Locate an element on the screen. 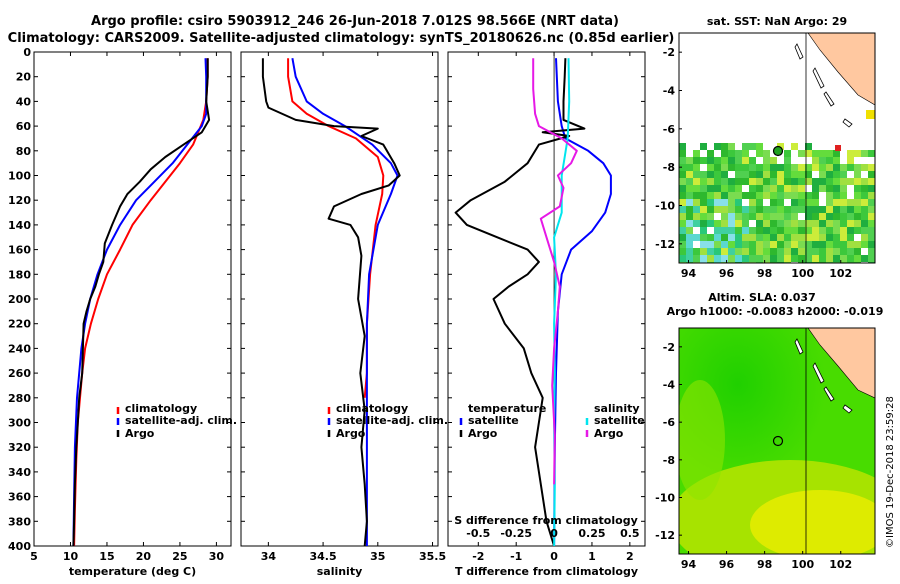  argo-position-marker is located at coordinates (778, 441).